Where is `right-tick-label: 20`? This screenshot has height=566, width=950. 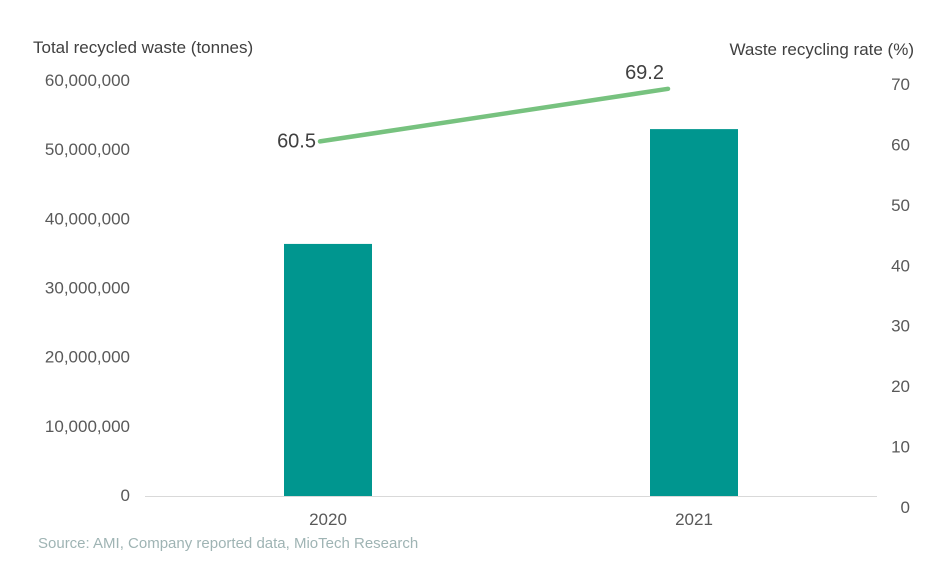 right-tick-label: 20 is located at coordinates (900, 386).